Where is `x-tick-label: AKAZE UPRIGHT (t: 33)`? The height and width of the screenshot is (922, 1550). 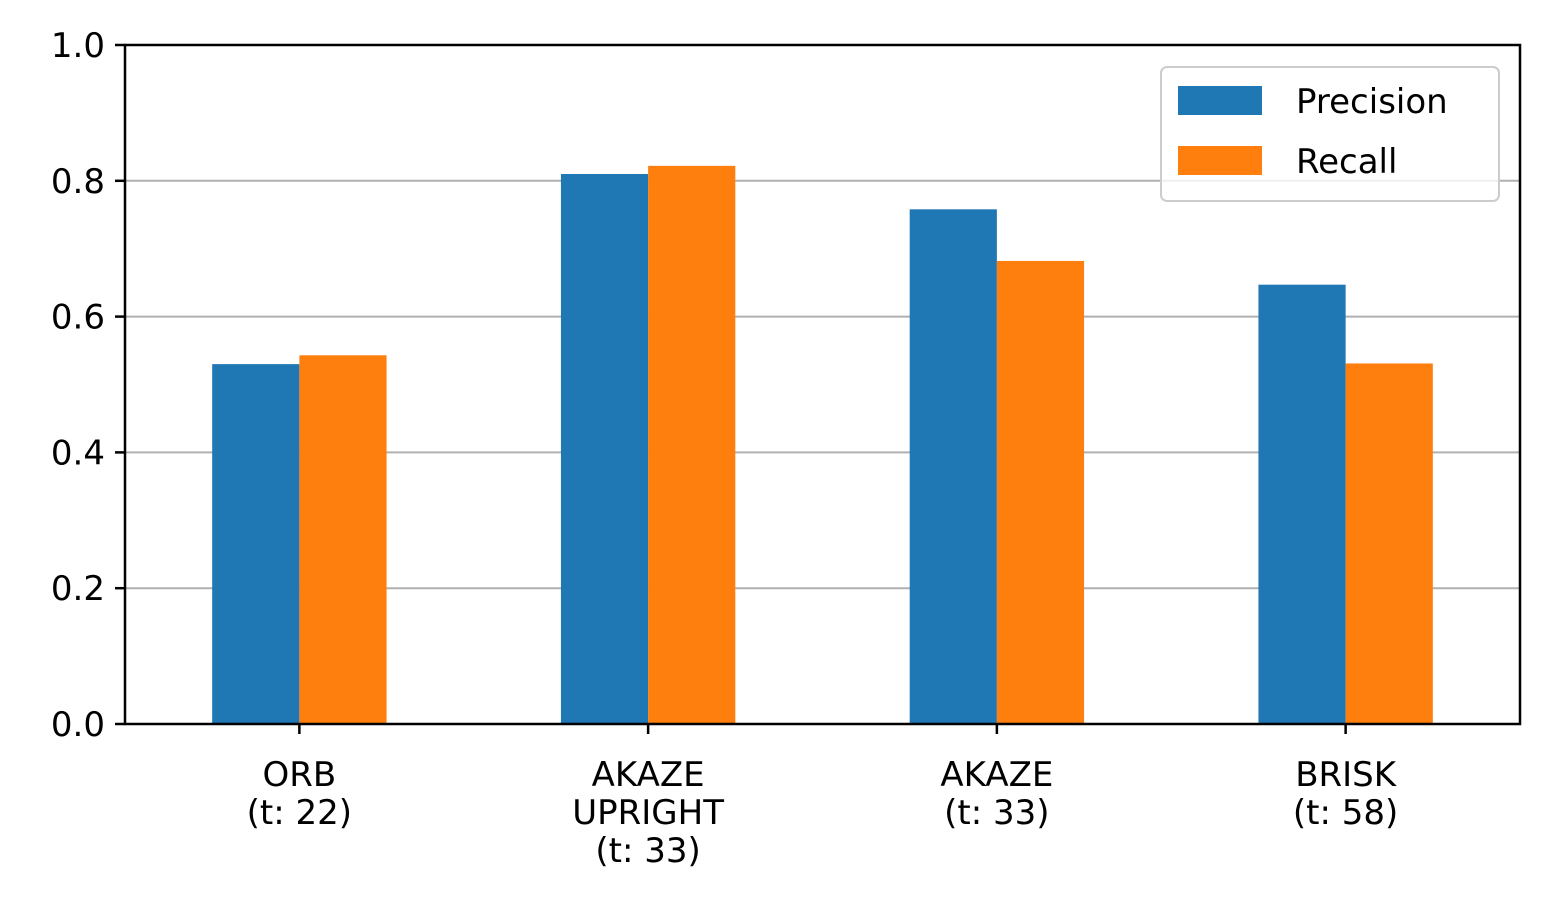
x-tick-label: AKAZE UPRIGHT (t: 33) is located at coordinates (648, 813).